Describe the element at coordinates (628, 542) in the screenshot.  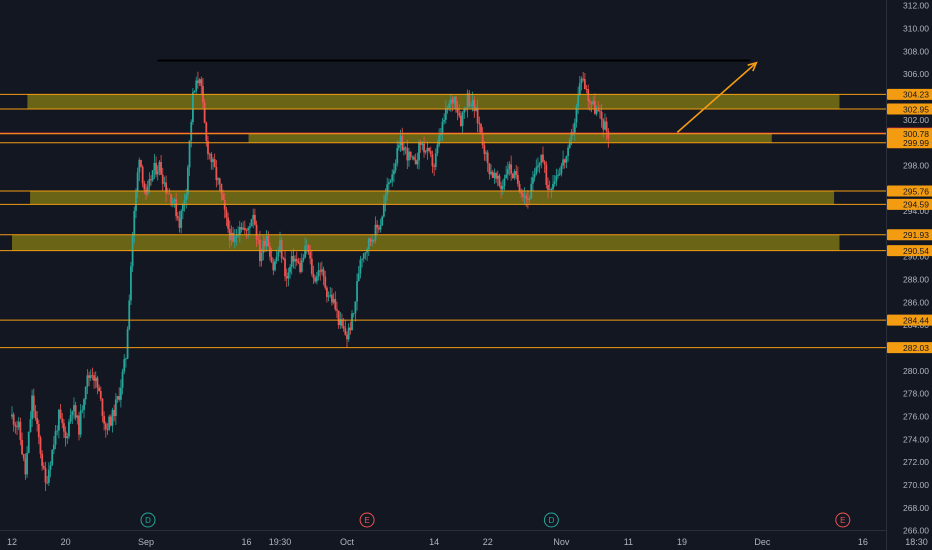
I see `x-tick-label: 11` at that location.